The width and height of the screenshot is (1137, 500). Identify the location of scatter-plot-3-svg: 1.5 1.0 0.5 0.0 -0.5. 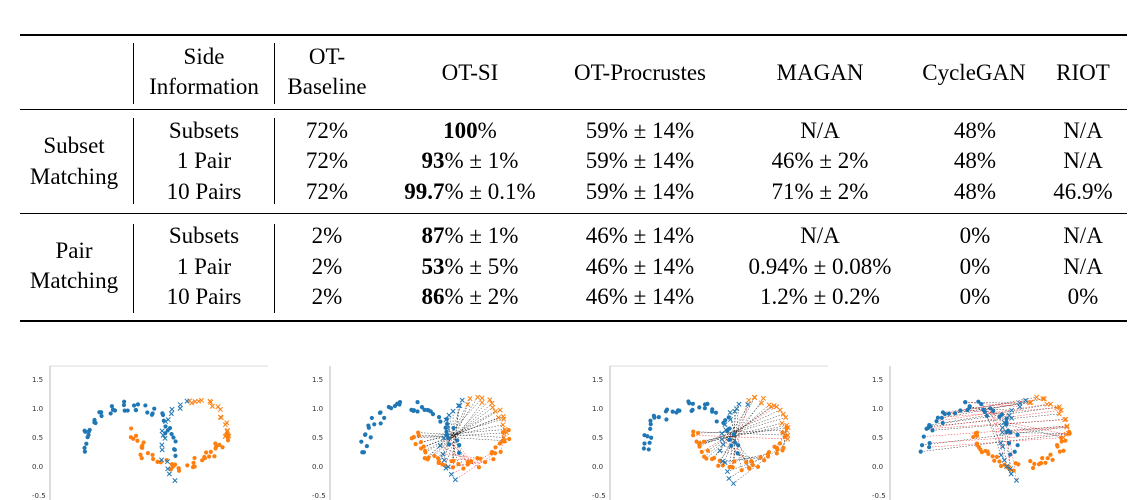
(710, 432).